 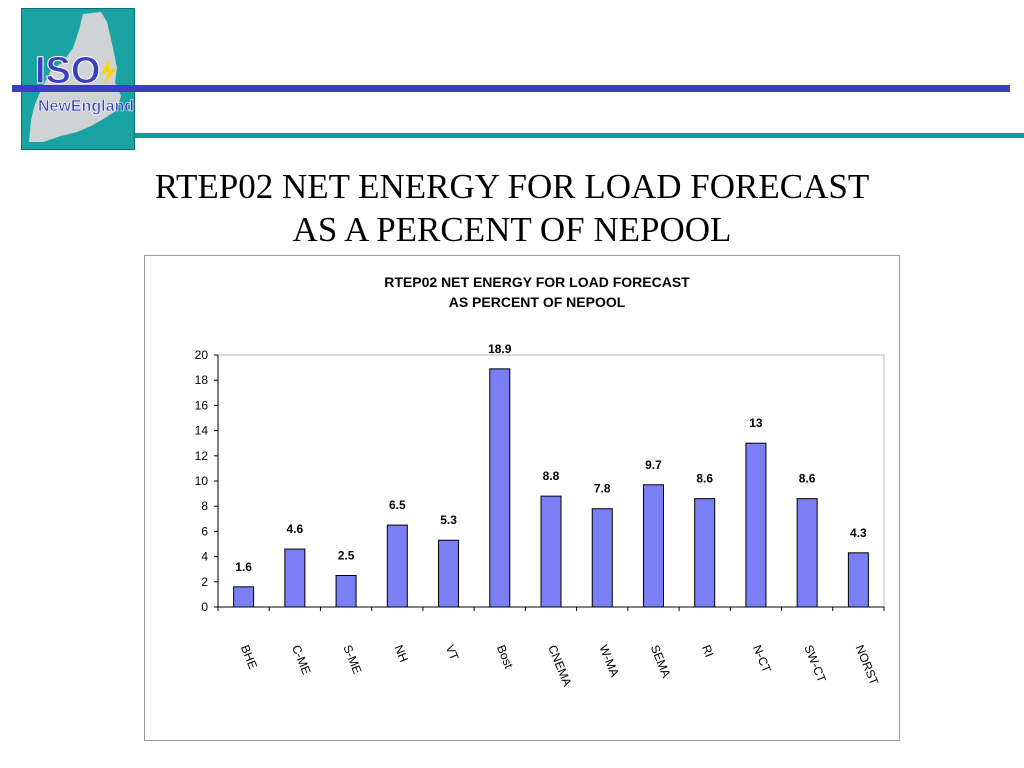 I want to click on y-tick-label: 10, so click(x=202, y=481).